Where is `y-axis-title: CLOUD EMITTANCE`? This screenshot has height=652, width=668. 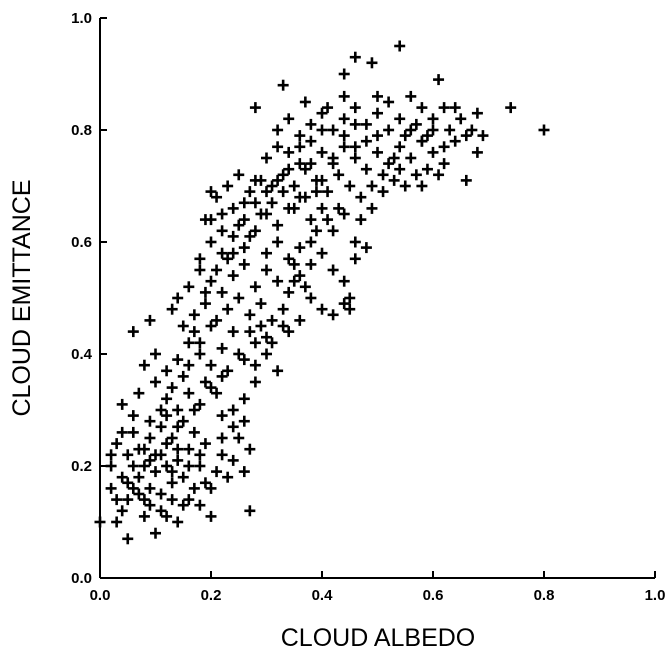 y-axis-title: CLOUD EMITTANCE is located at coordinates (22, 297).